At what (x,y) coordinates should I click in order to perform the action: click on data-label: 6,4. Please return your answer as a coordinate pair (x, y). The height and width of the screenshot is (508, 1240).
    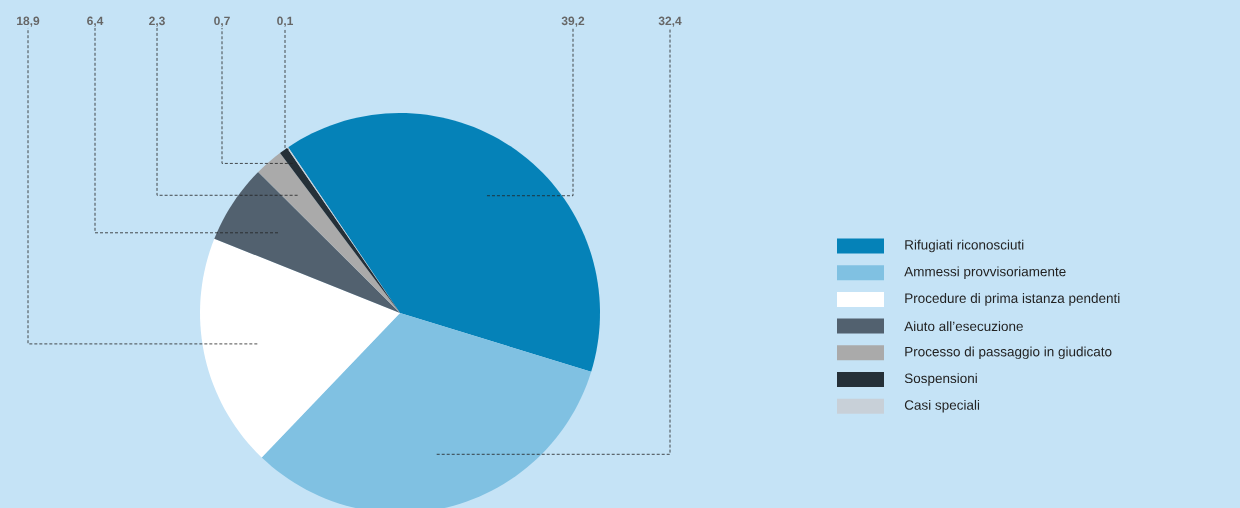
    Looking at the image, I should click on (95, 21).